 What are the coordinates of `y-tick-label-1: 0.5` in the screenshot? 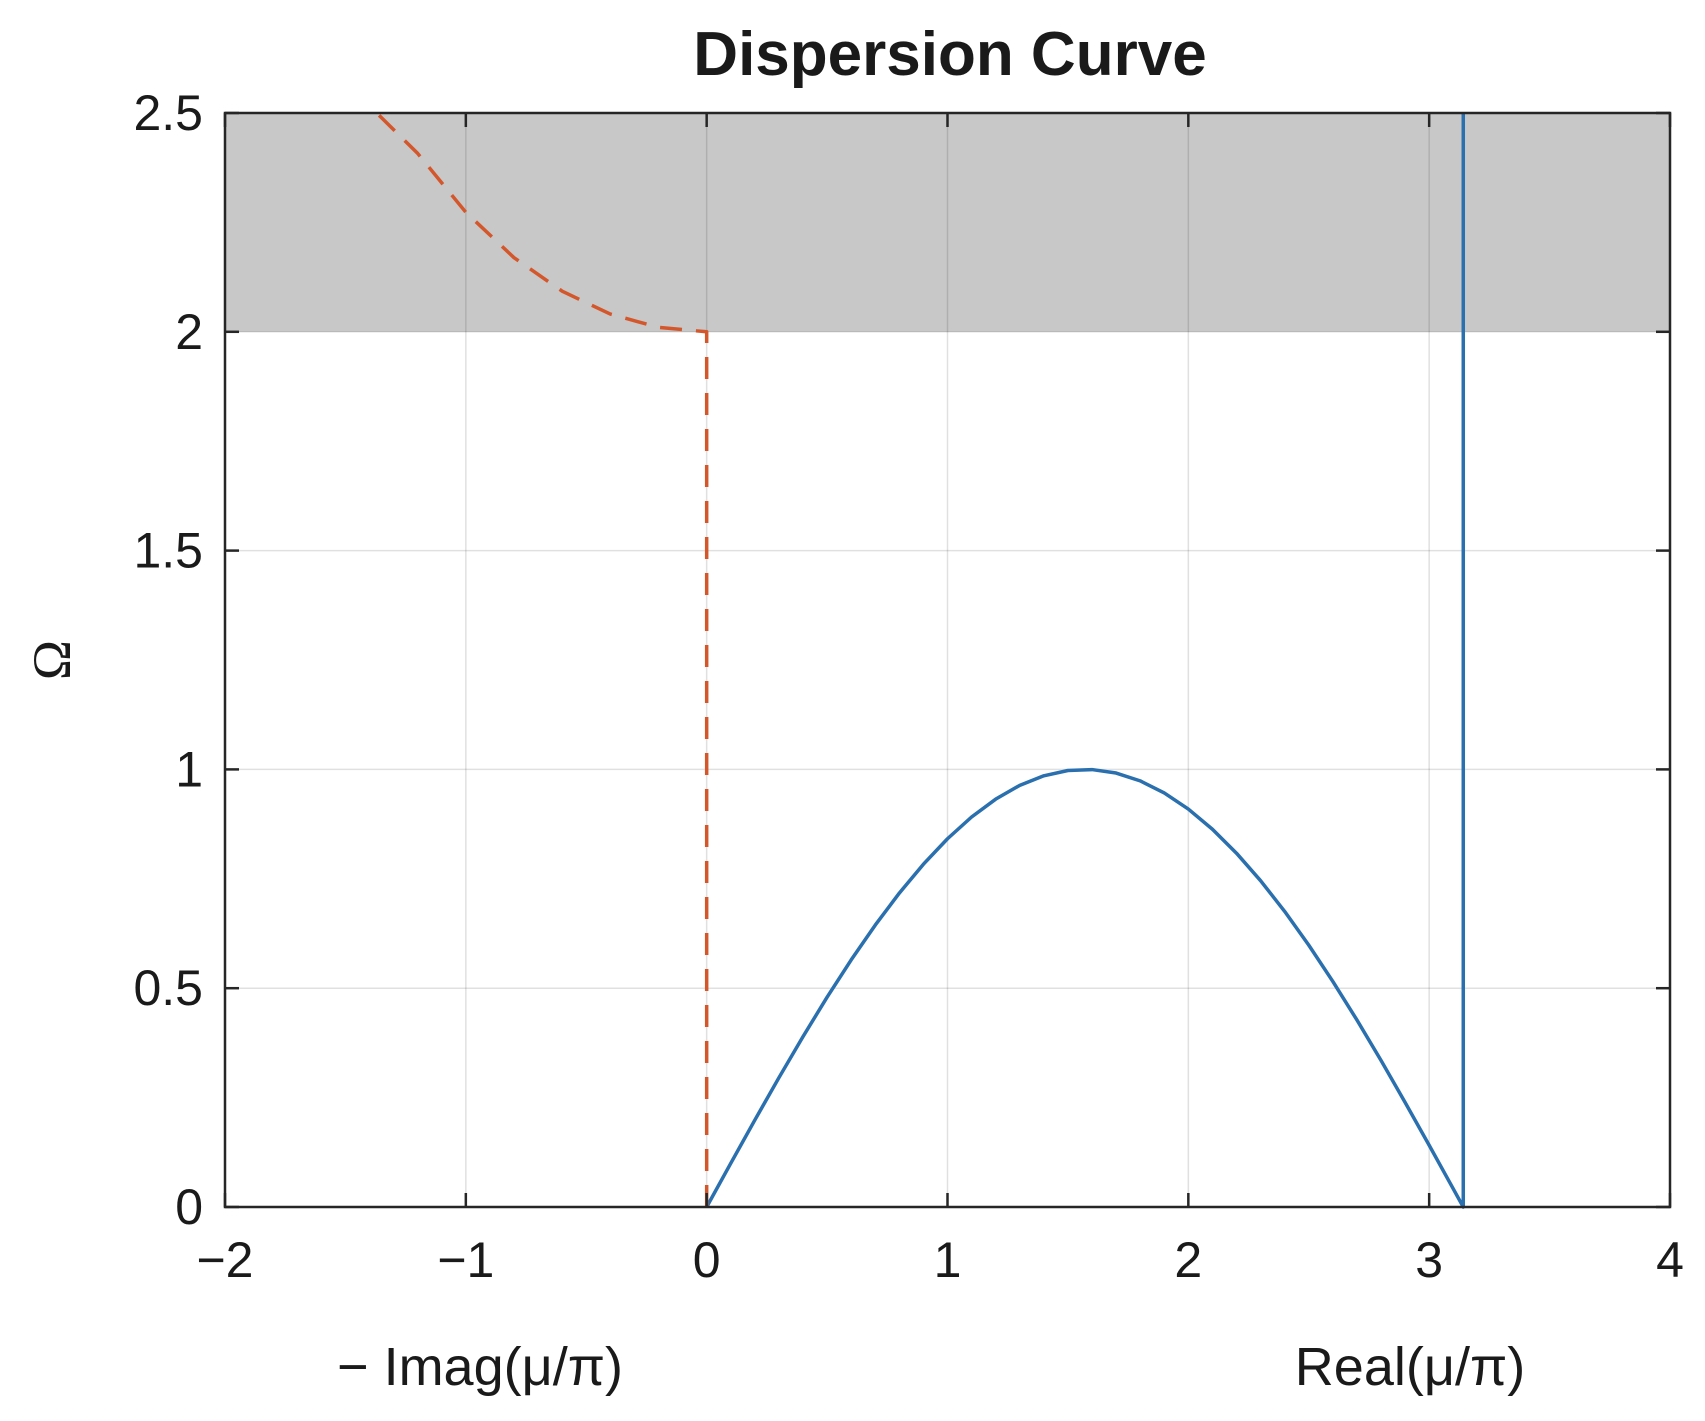 It's located at (168, 988).